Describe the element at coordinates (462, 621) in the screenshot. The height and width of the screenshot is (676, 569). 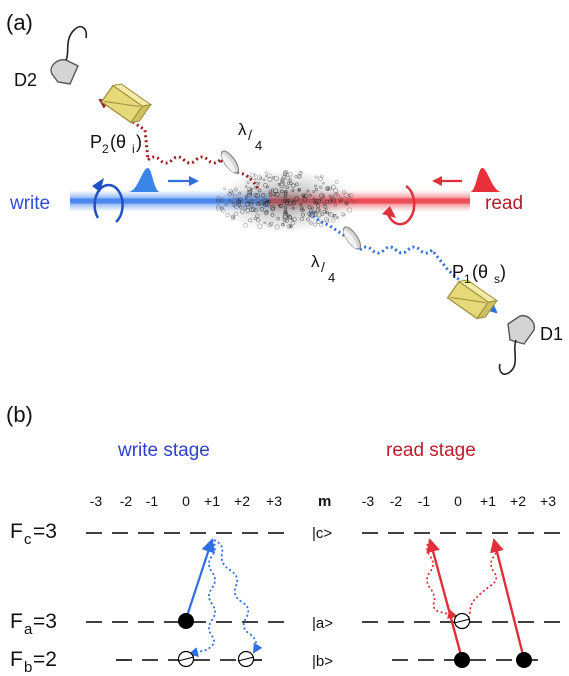
I see `read-final-state-a-m0-strike` at that location.